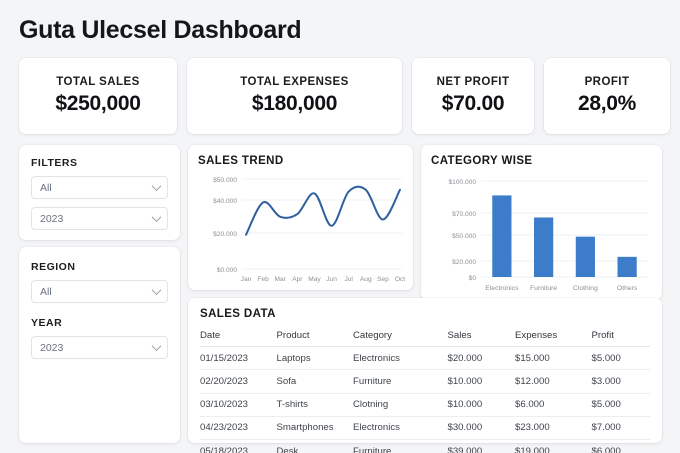 Image resolution: width=680 pixels, height=453 pixels. I want to click on year-select-value: 2023, so click(52, 347).